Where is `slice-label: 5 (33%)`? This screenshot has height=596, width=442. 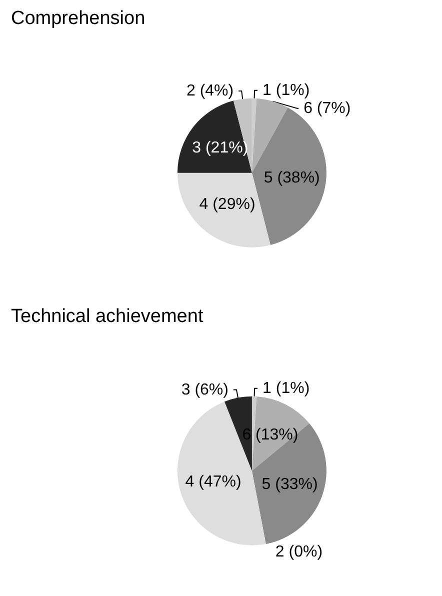
slice-label: 5 (33%) is located at coordinates (290, 484).